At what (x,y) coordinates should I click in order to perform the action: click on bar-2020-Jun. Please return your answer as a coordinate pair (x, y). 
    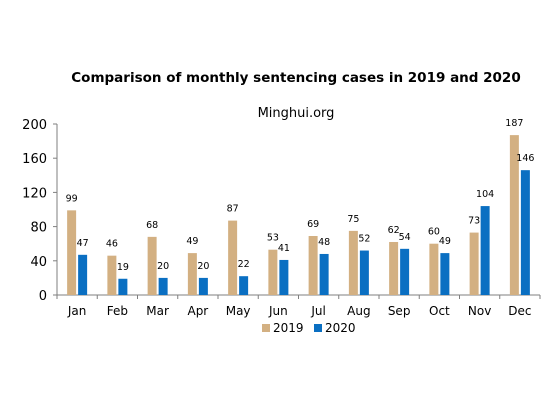
    Looking at the image, I should click on (284, 277).